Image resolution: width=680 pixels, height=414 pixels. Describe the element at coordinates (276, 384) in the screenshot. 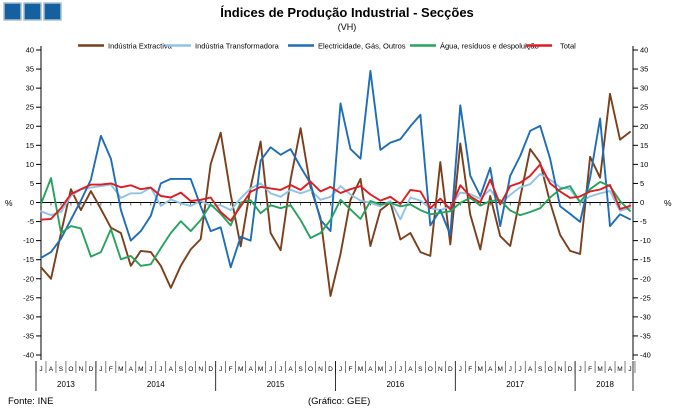

I see `year-label: 2015` at that location.